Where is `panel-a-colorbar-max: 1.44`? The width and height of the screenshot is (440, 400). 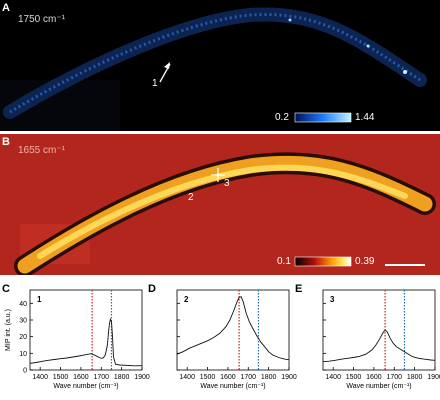
panel-a-colorbar-max: 1.44 is located at coordinates (365, 117).